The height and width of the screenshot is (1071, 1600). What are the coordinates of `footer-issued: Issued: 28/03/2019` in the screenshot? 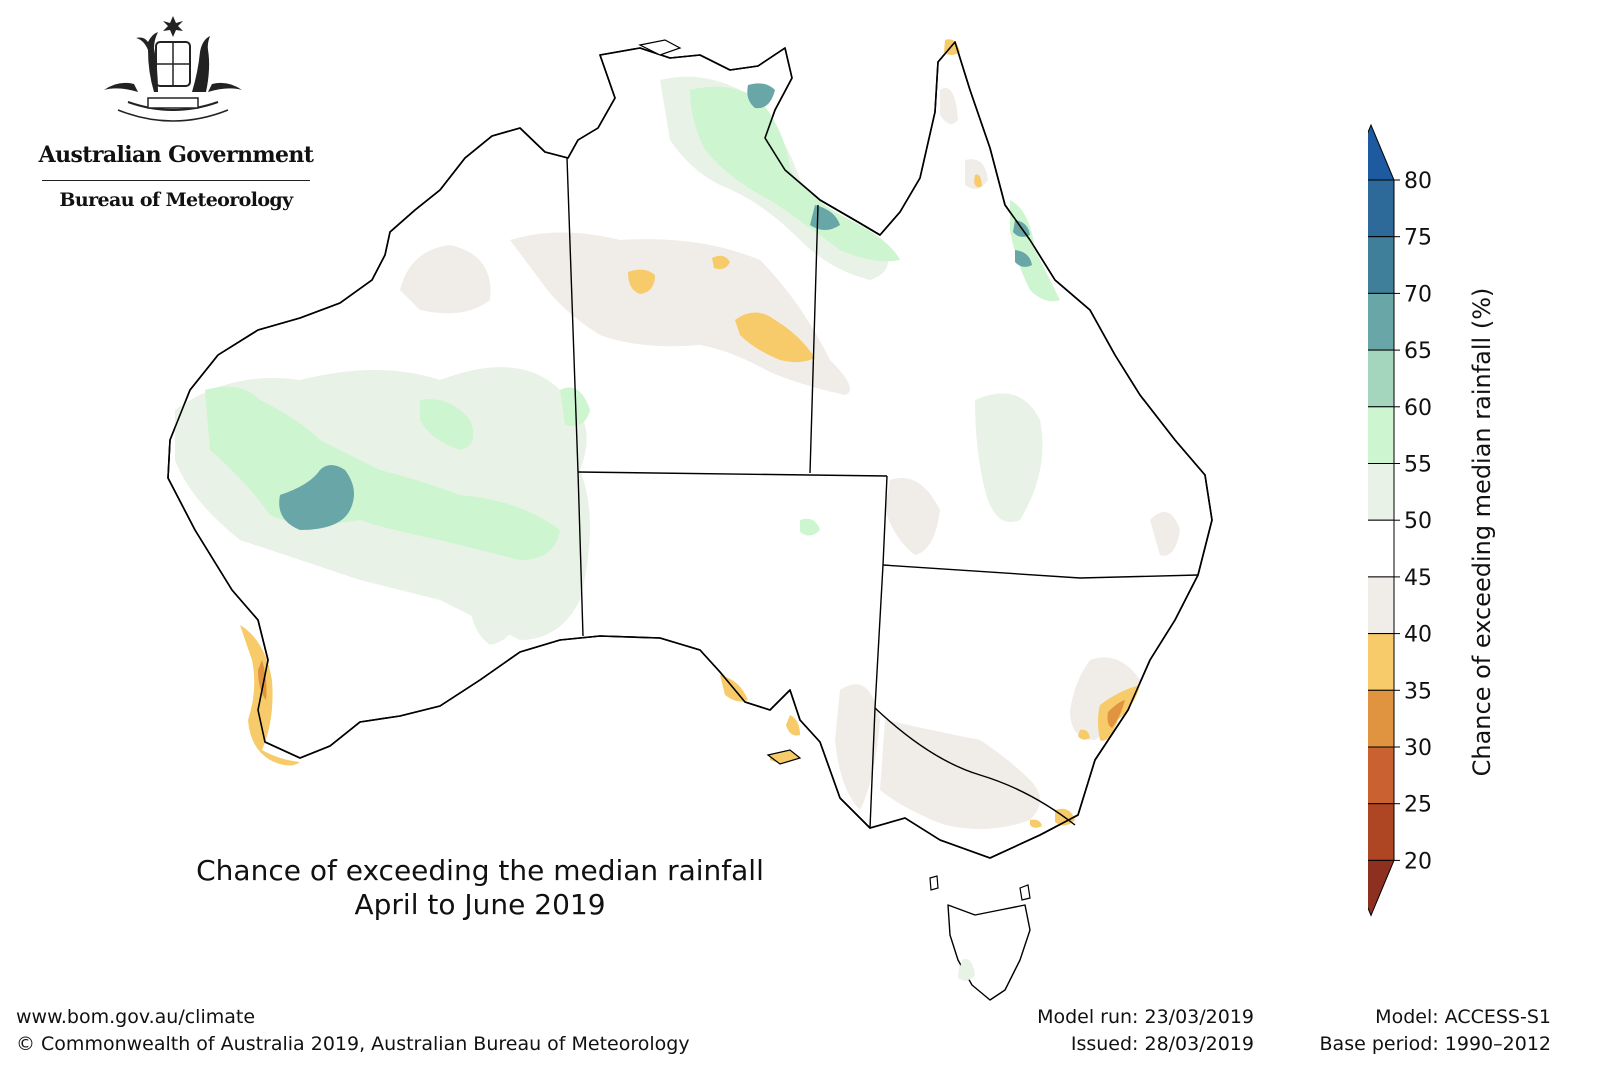 It's located at (1162, 1044).